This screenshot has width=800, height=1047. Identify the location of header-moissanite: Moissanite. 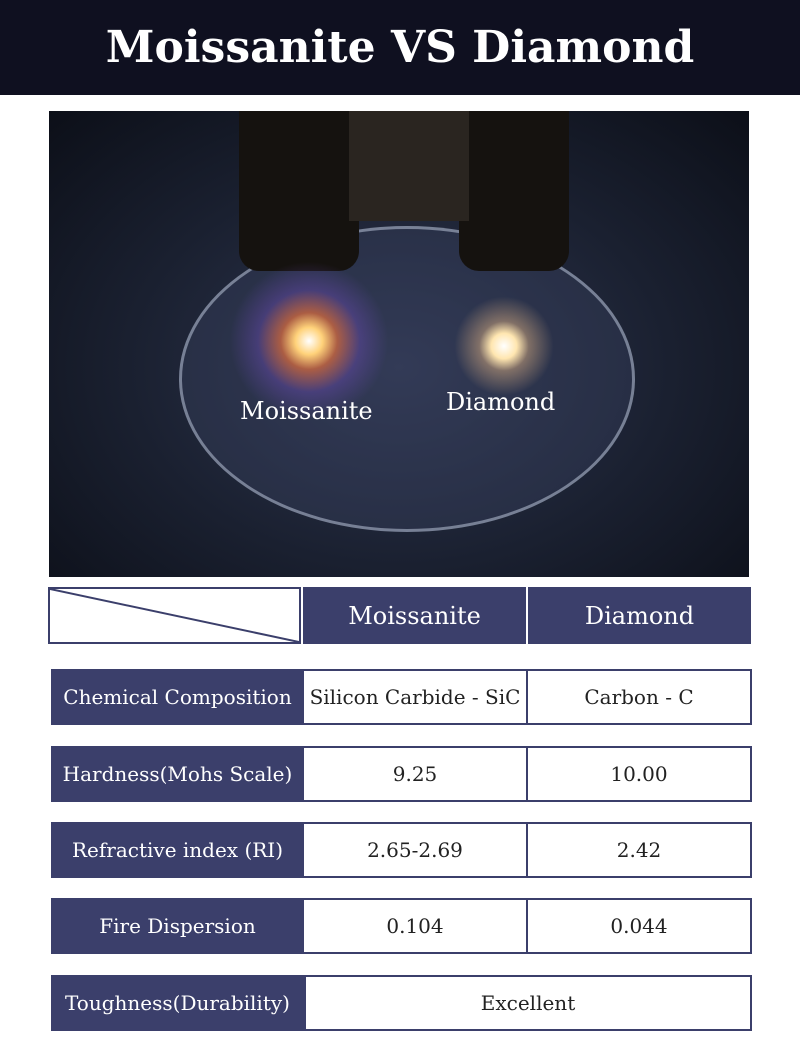
(414, 615).